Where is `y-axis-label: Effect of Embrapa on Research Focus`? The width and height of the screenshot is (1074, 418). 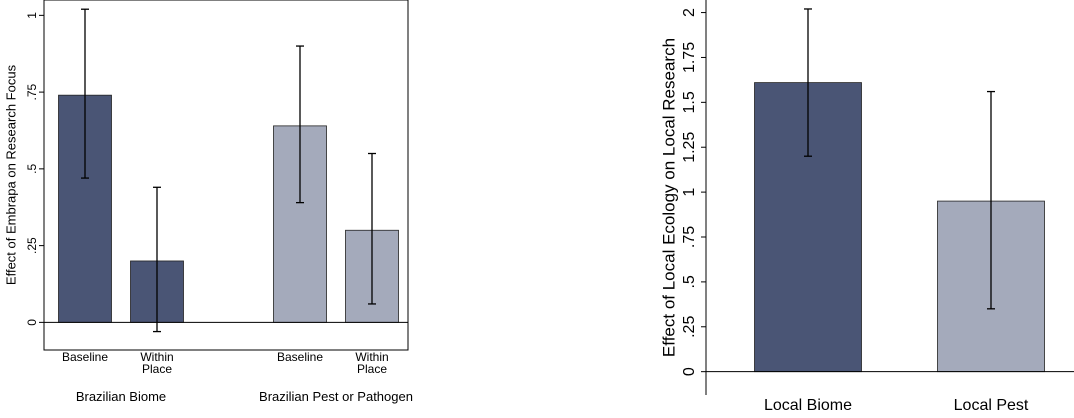
y-axis-label: Effect of Embrapa on Research Focus is located at coordinates (10, 174).